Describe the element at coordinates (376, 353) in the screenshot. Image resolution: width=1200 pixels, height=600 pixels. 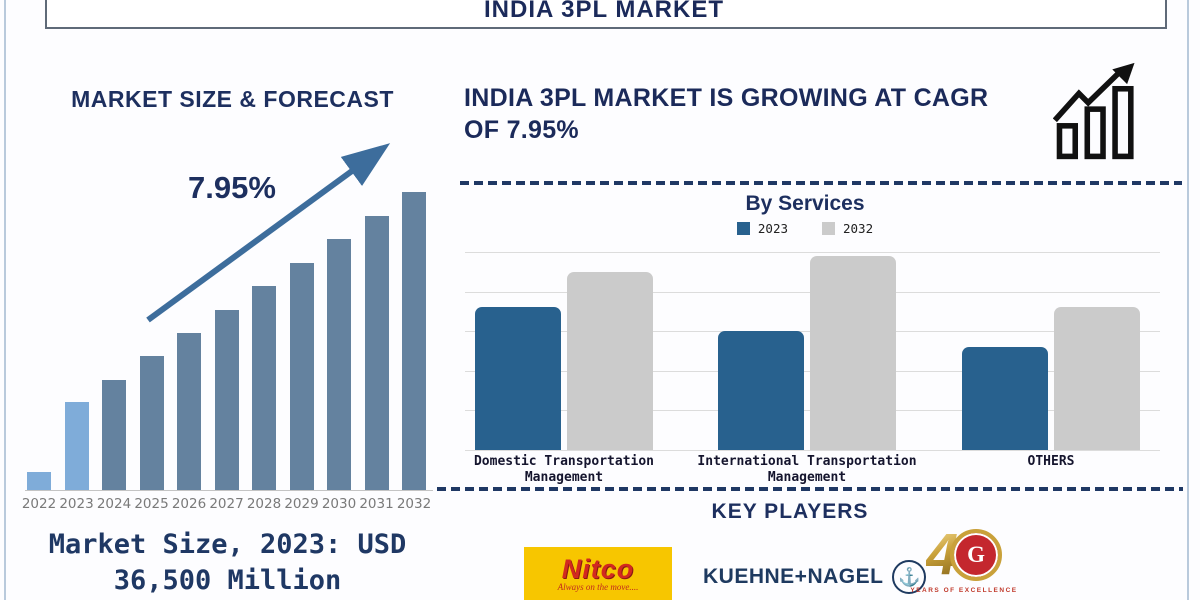
I see `forecast-bar-2031` at that location.